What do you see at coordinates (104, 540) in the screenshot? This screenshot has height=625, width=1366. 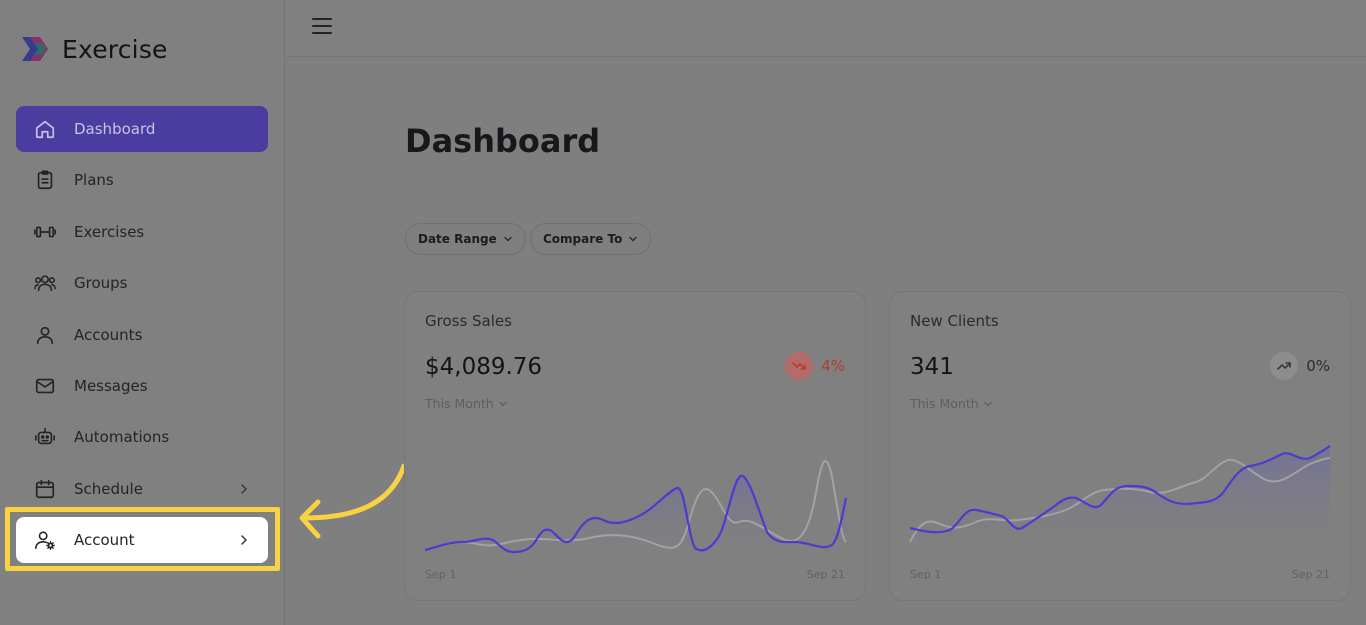 I see `sidebar-item-label: Account` at bounding box center [104, 540].